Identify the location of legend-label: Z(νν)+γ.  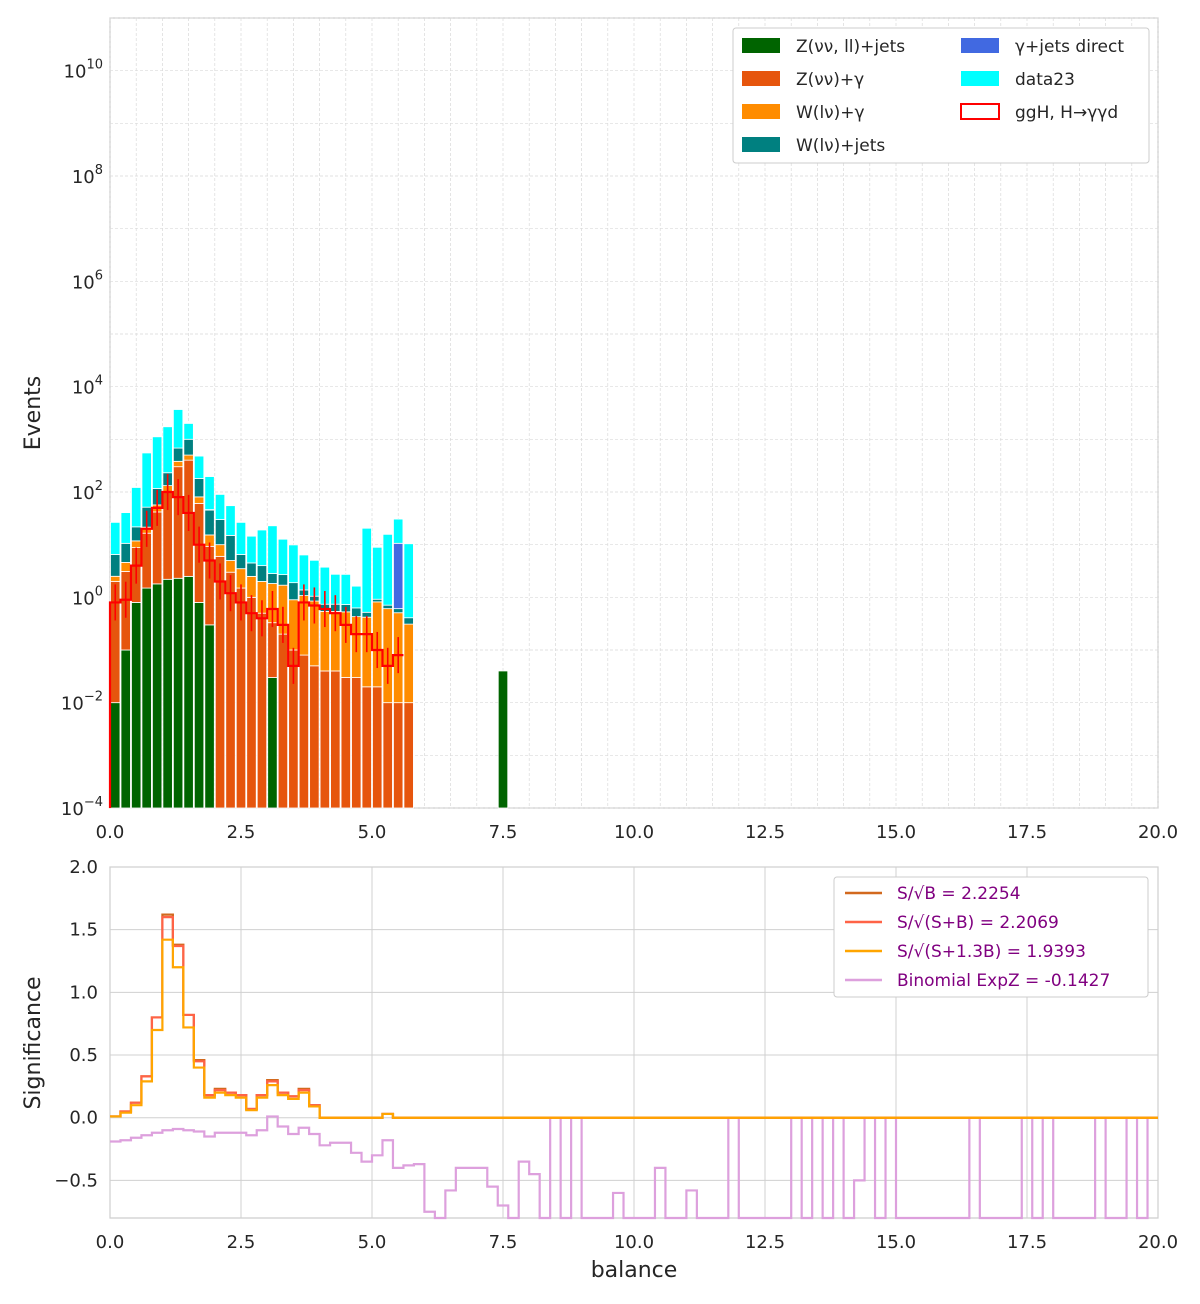
(830, 80).